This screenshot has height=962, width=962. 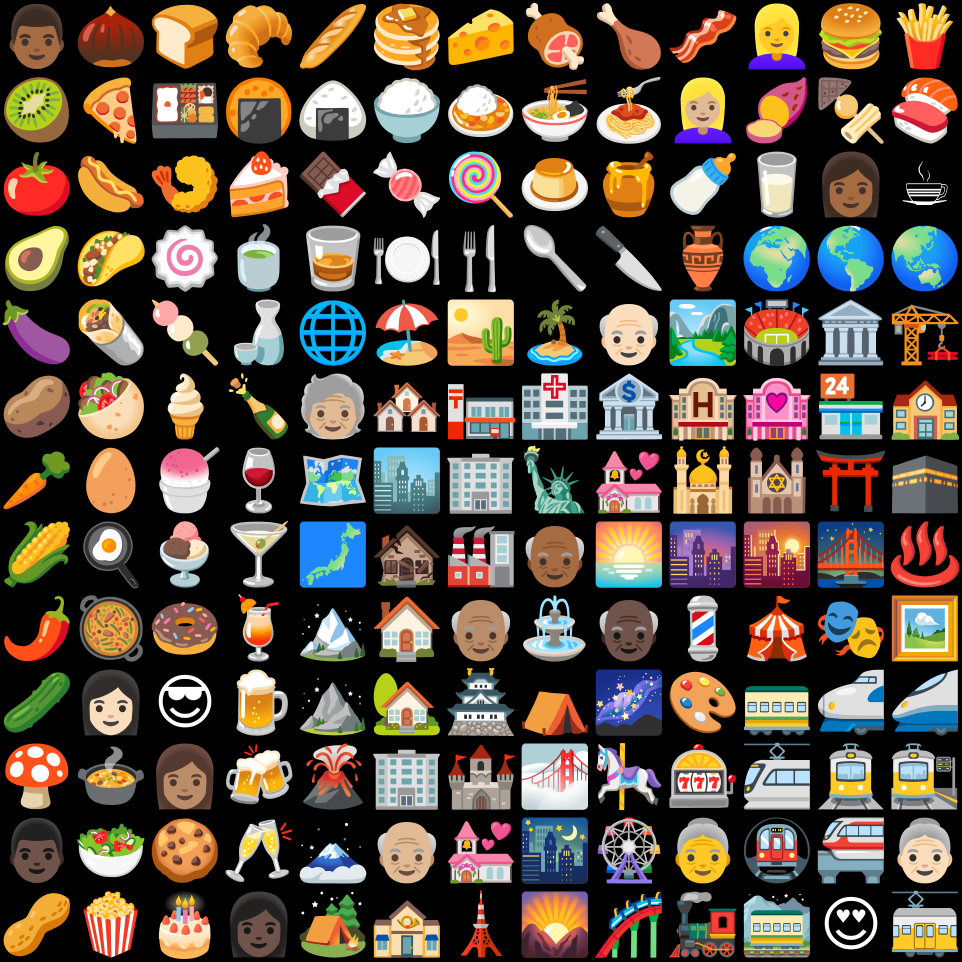 I want to click on volcano-icon: 🌋, so click(x=333, y=777).